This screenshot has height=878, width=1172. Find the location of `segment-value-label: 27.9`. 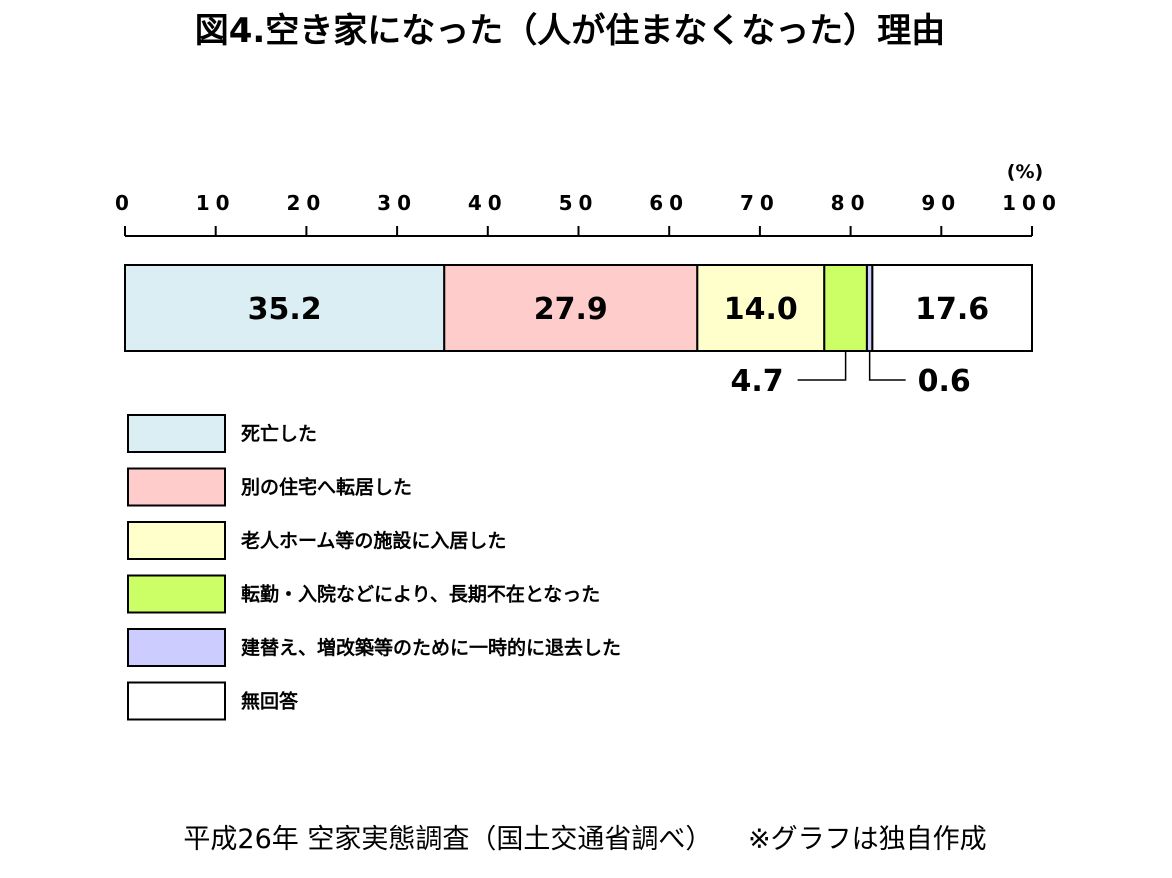

segment-value-label: 27.9 is located at coordinates (571, 309).